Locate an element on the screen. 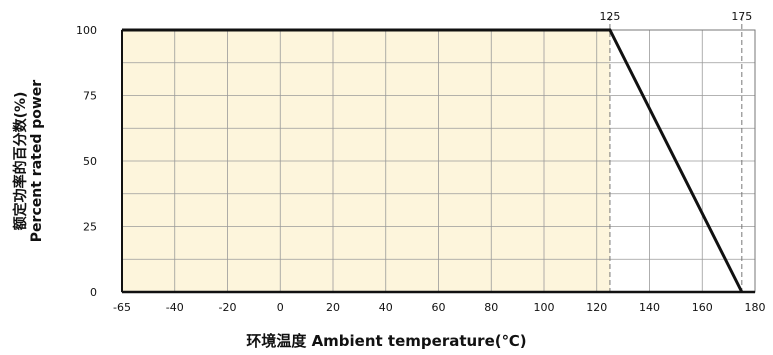 Image resolution: width=773 pixels, height=355 pixels. y-tick-label: 25 is located at coordinates (90, 227).